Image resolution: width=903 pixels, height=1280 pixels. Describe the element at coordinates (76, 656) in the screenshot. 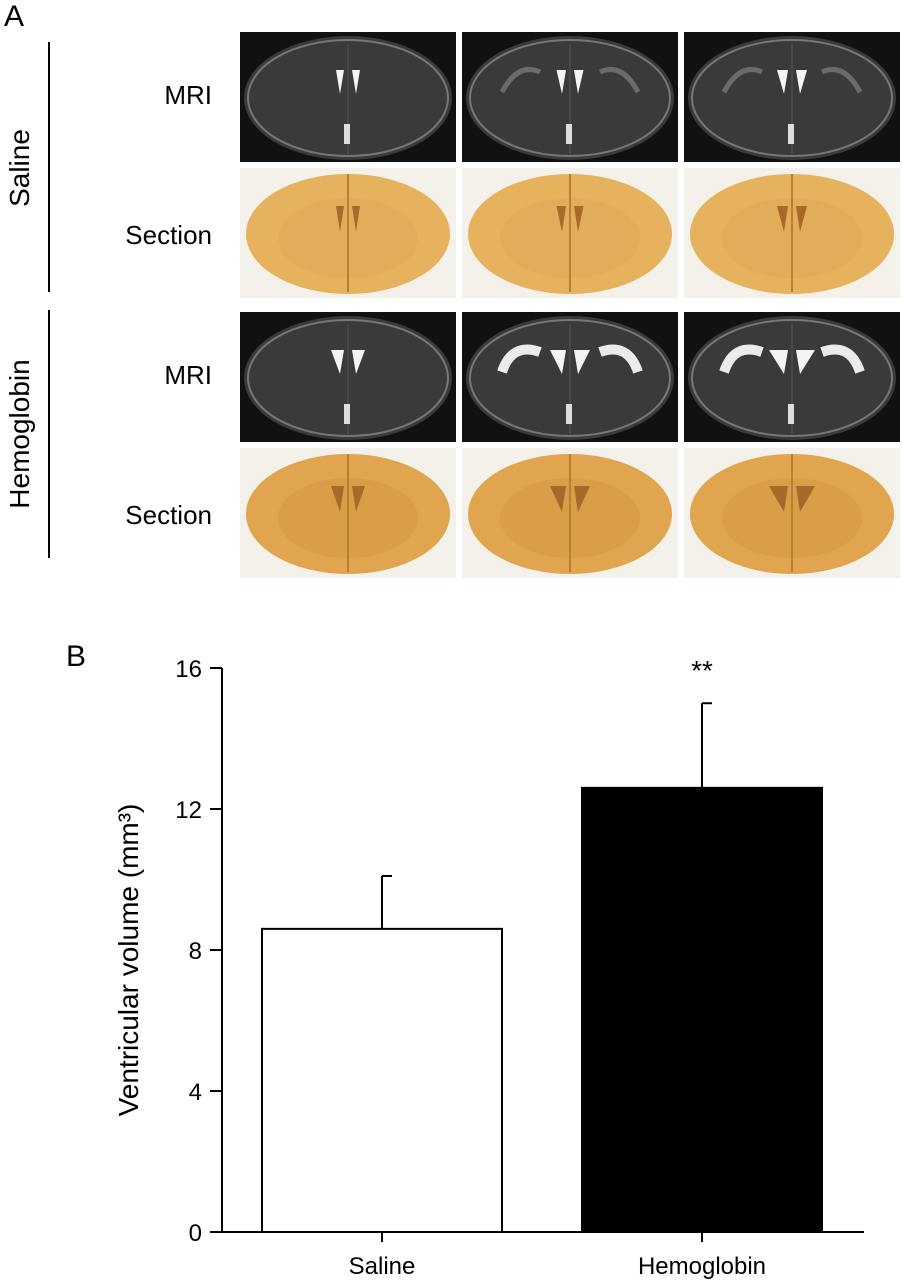

I see `panel-b-label: B` at that location.